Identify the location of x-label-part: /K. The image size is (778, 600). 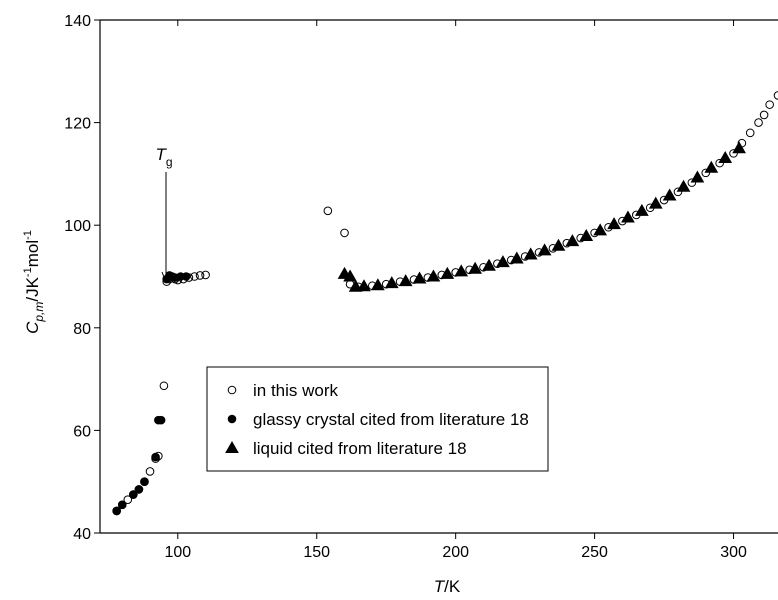
(452, 586).